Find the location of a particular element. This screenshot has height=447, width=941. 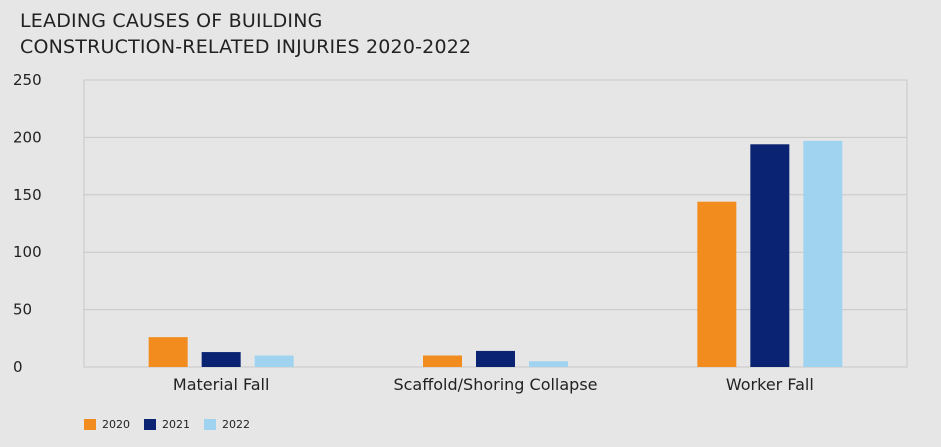

legend-label-2021: 2021 is located at coordinates (176, 424).